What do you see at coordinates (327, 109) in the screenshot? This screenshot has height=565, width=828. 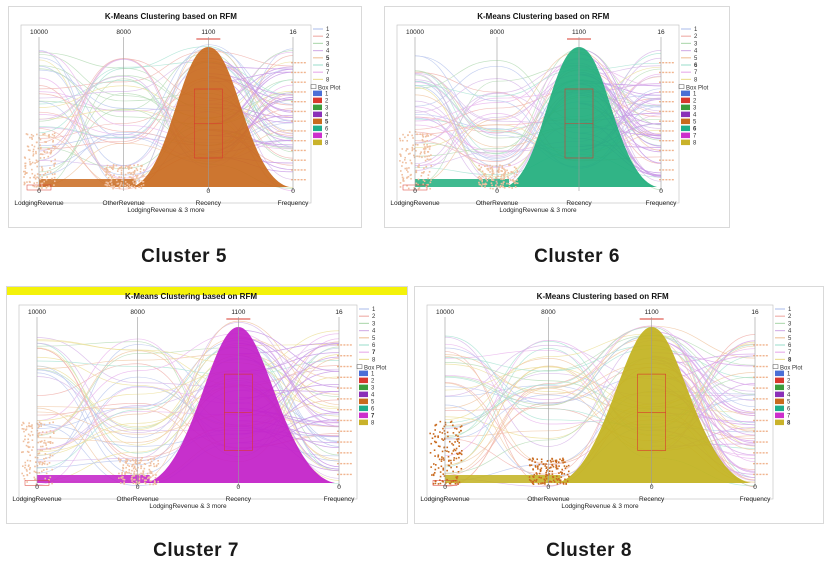 I see `legend-color-label: 3` at bounding box center [327, 109].